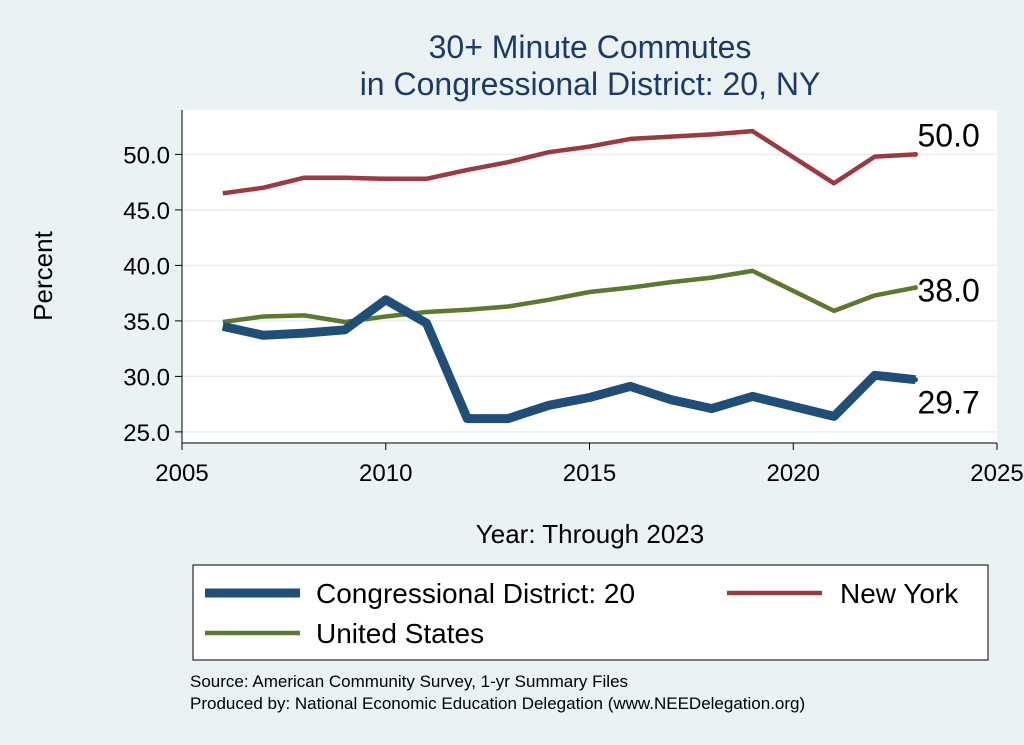 This screenshot has width=1024, height=745. I want to click on legend-label-united-states: United States, so click(400, 633).